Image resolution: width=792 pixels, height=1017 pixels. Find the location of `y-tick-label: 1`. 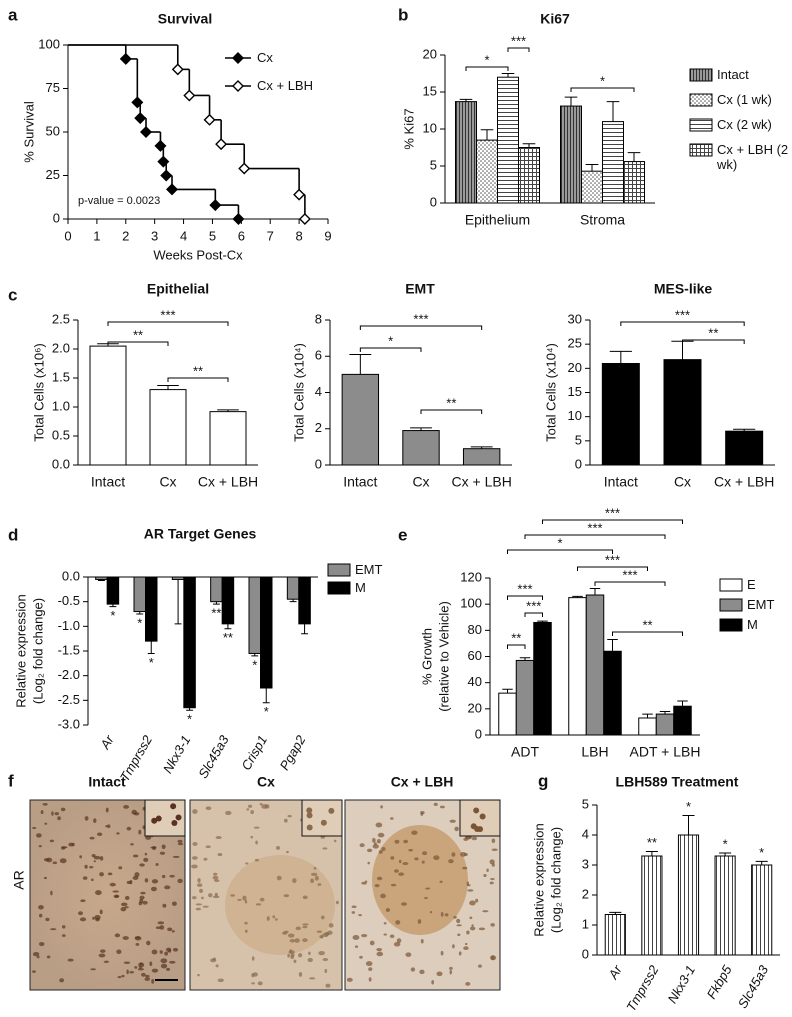

y-tick-label: 1 is located at coordinates (585, 923).